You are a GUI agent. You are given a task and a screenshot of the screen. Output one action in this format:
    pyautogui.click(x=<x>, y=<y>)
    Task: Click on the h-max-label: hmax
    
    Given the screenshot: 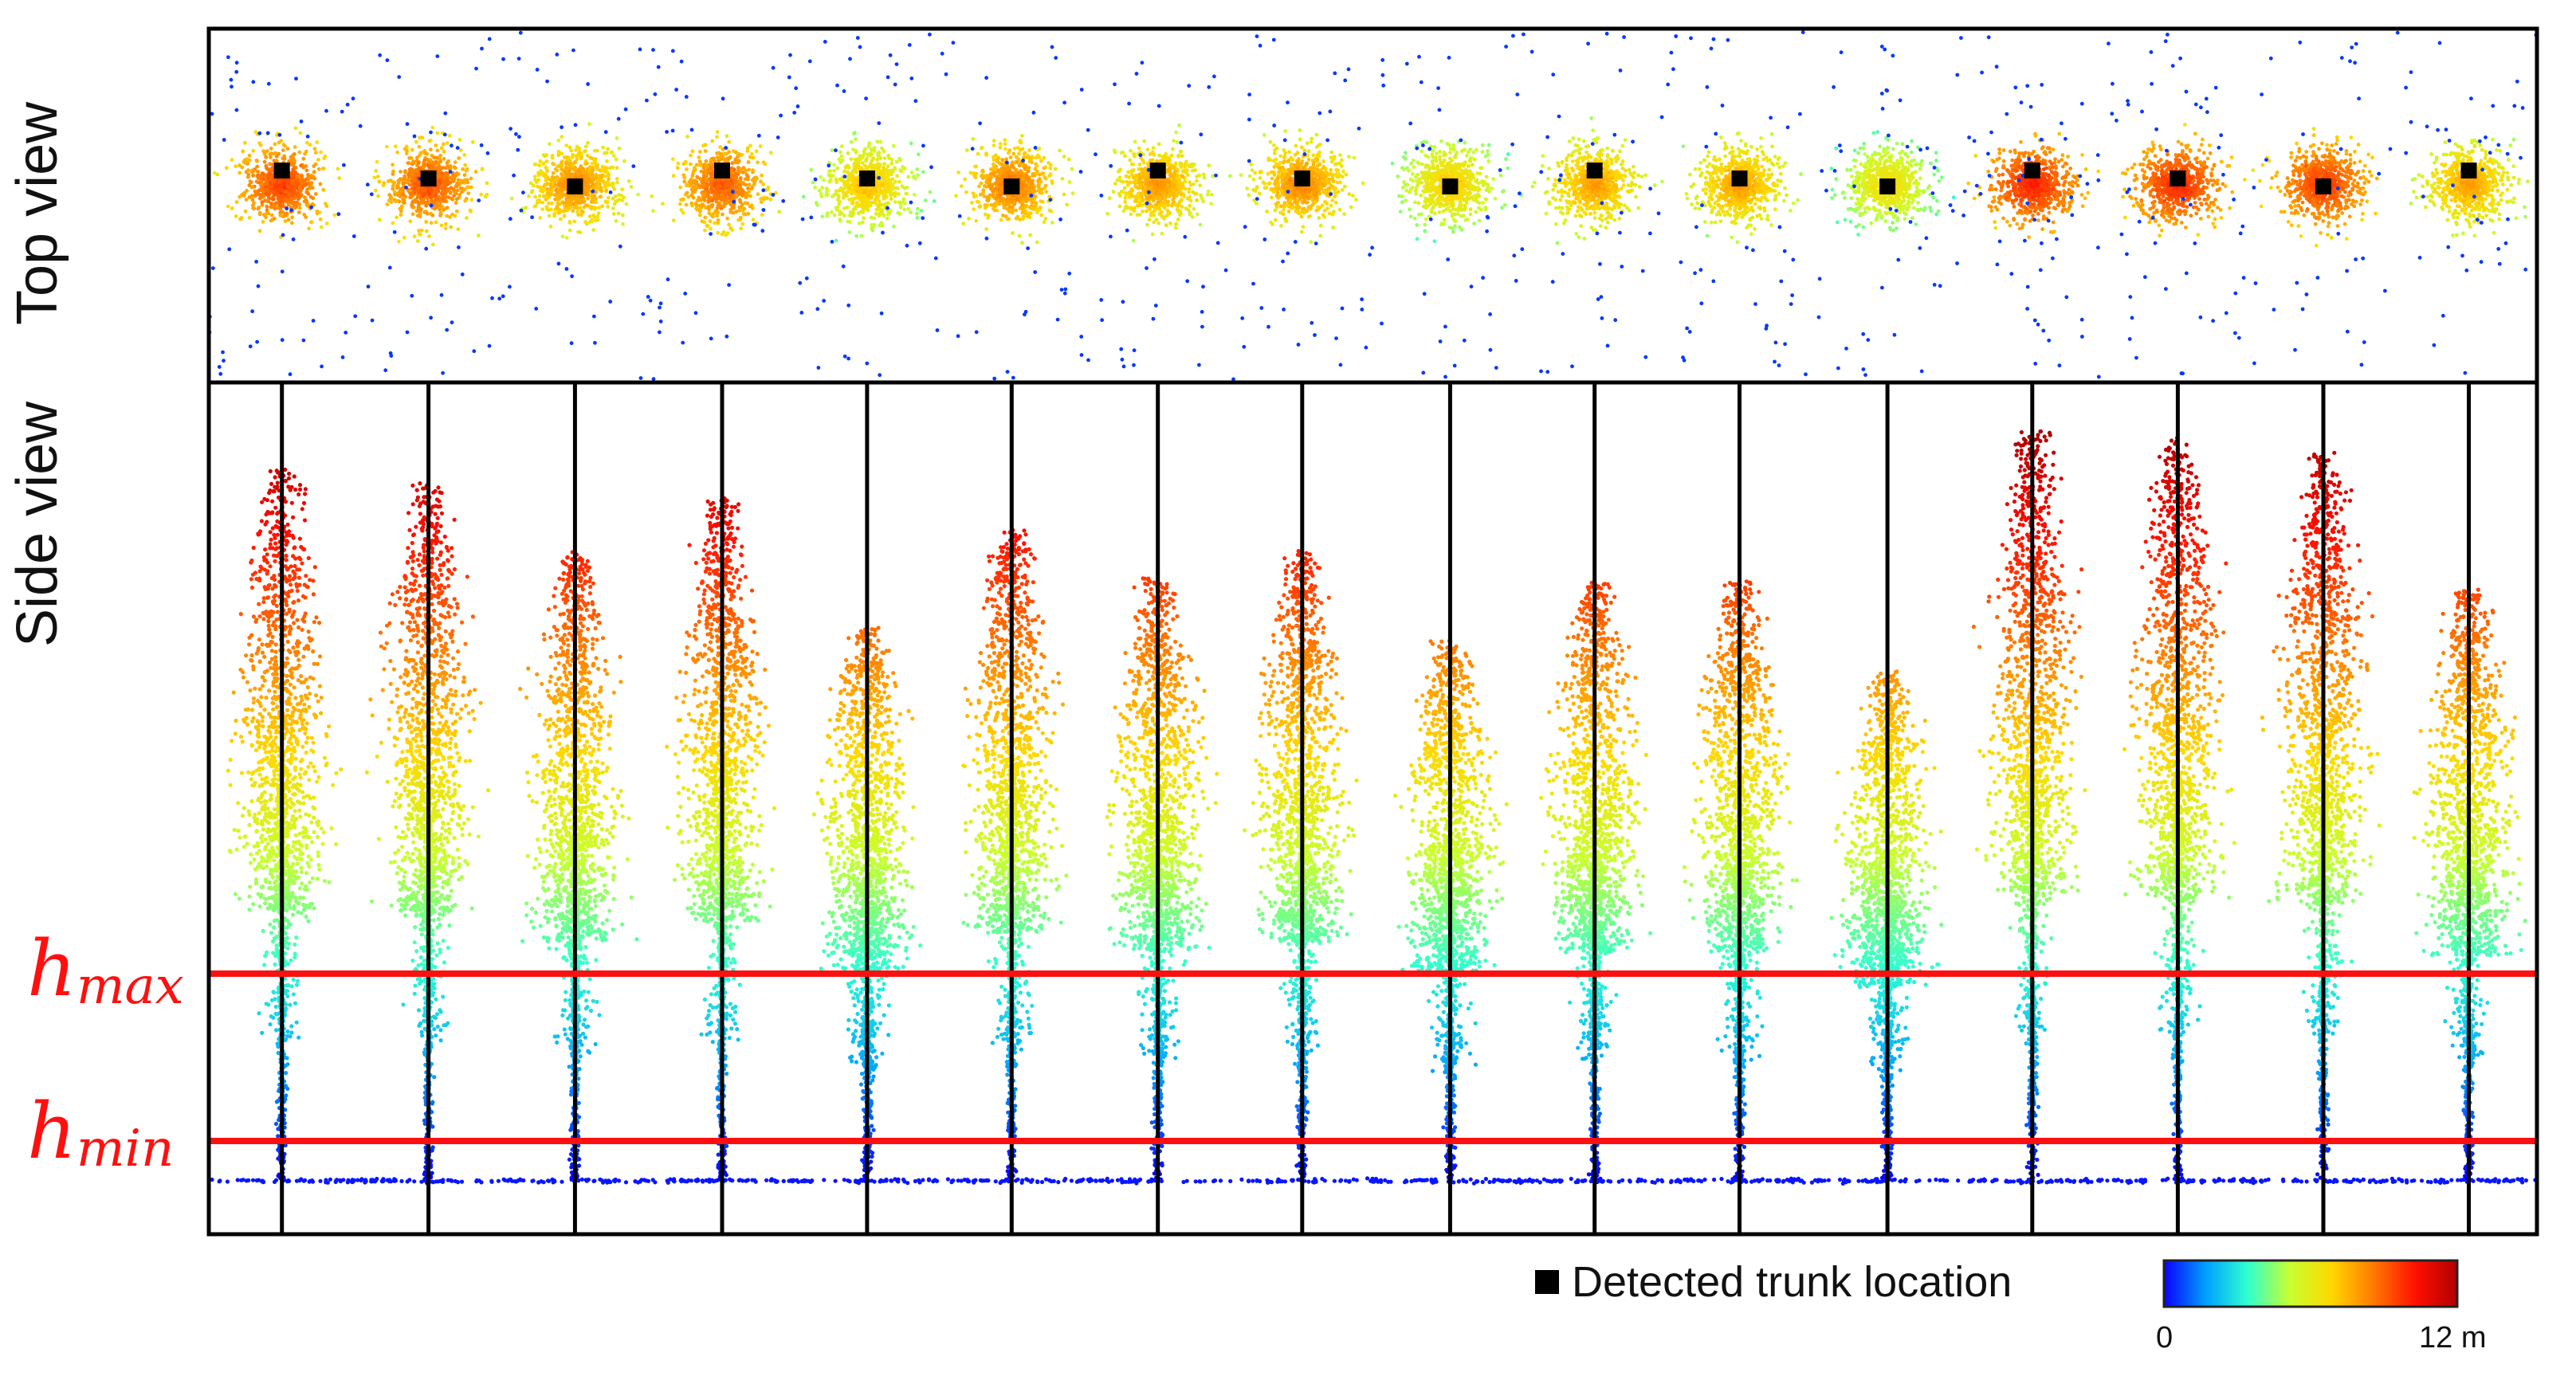 What is the action you would take?
    pyautogui.click(x=105, y=969)
    